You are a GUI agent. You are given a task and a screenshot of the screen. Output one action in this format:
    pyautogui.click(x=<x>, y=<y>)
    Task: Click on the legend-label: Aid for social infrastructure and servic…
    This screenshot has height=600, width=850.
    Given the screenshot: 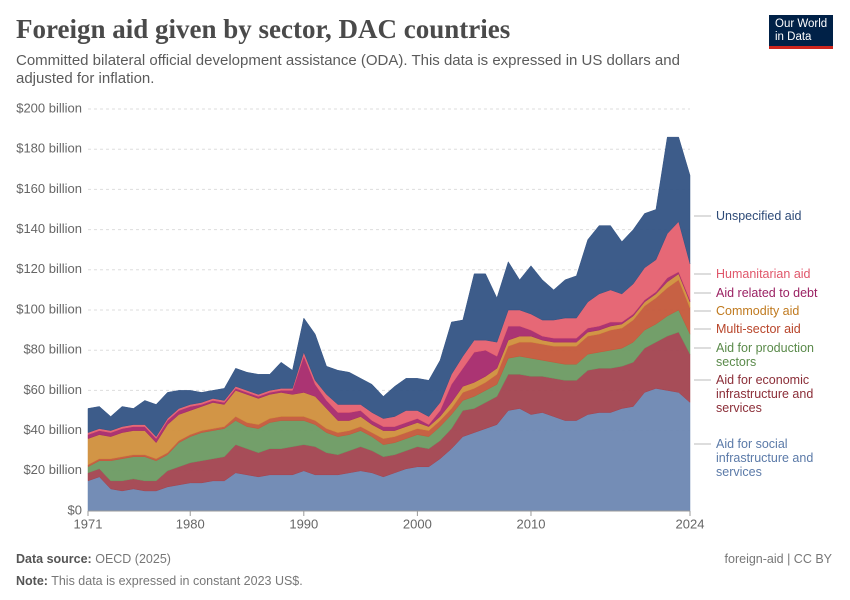 What is the action you would take?
    pyautogui.click(x=765, y=458)
    